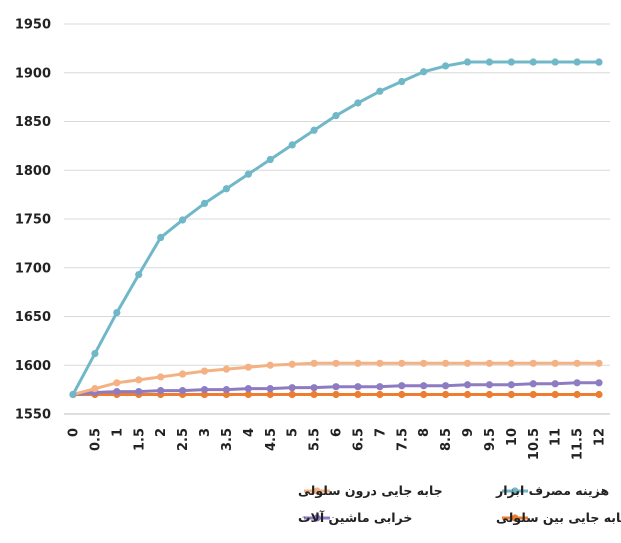 The image size is (621, 543). I want to click on x-tick-label: 0.5, so click(95, 439).